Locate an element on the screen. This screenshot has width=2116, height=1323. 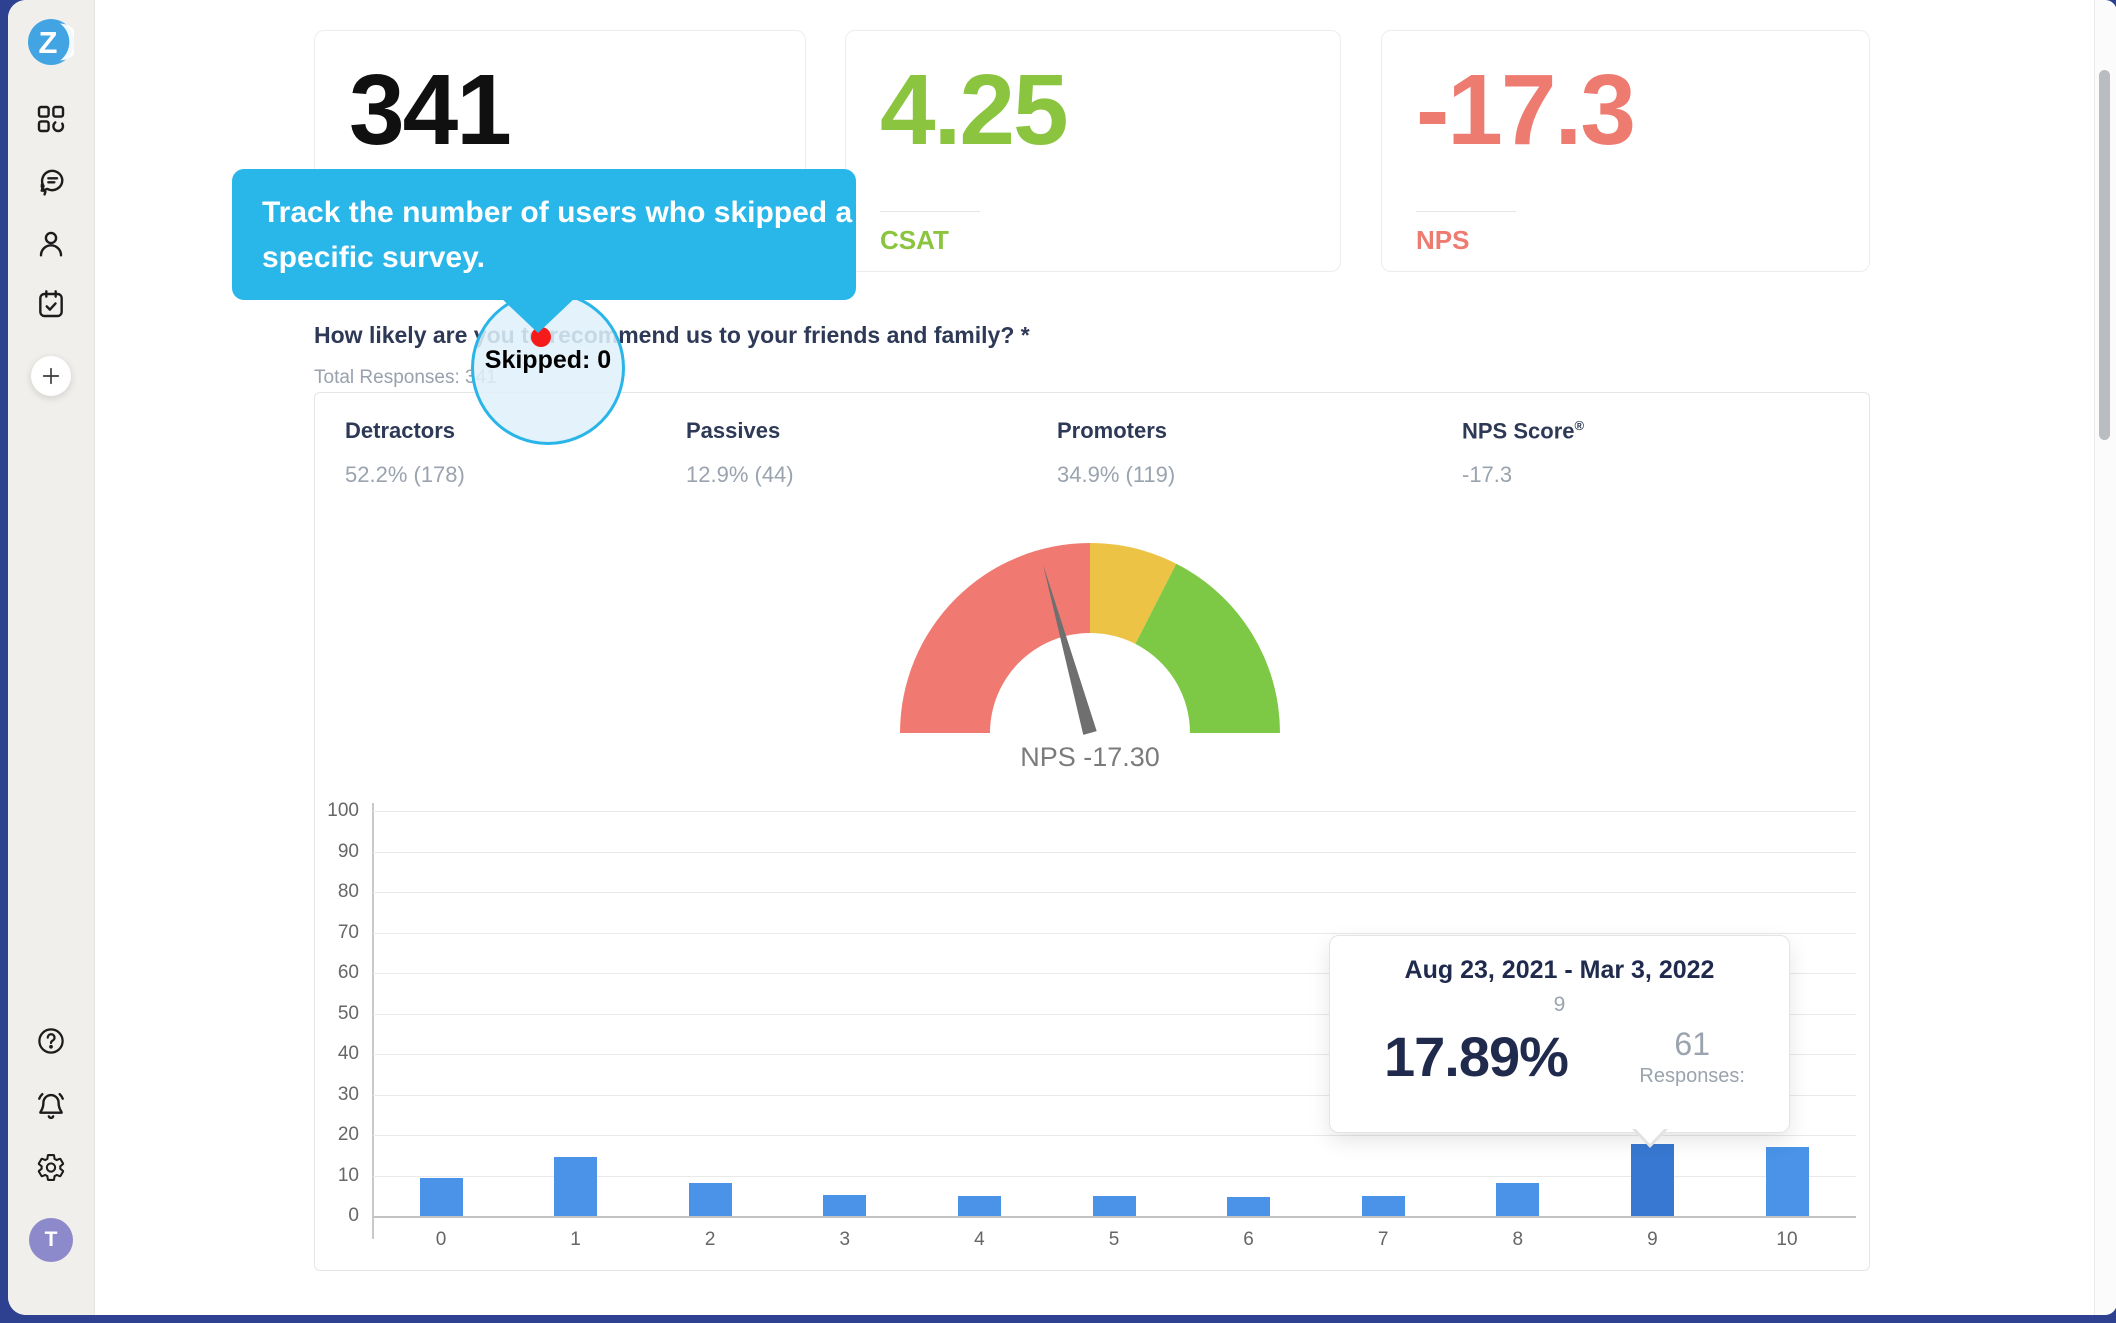
y-tick-label: 60 is located at coordinates (348, 972).